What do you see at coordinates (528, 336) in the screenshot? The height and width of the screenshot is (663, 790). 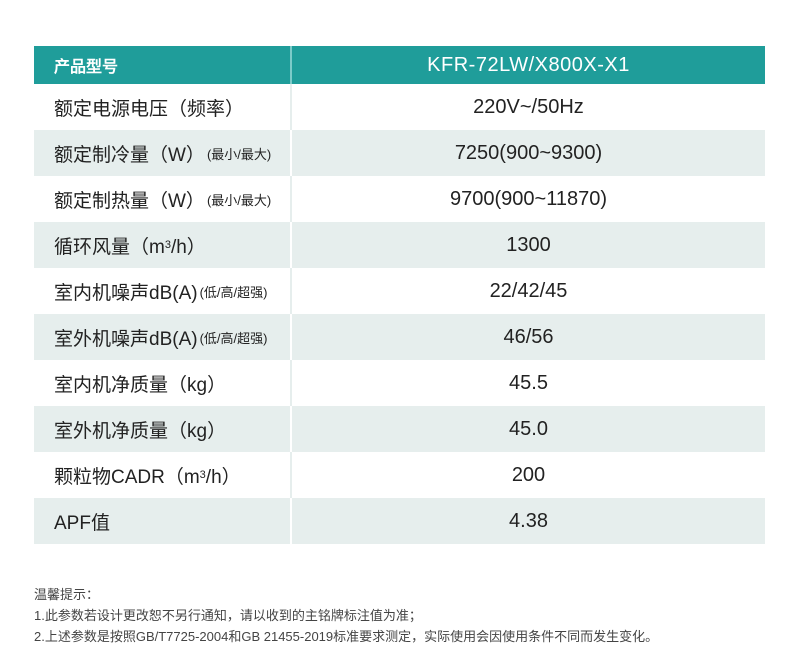 I see `row-value: 46/56` at bounding box center [528, 336].